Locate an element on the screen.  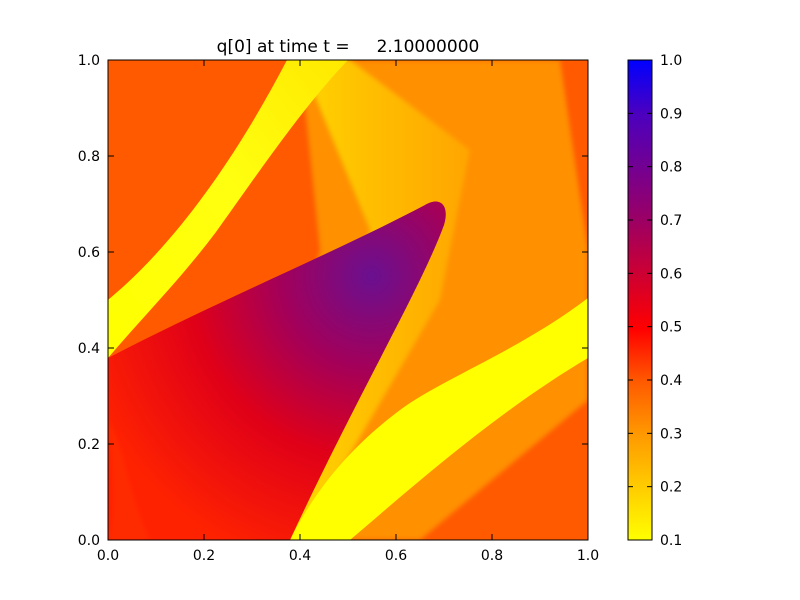
colorbar-frame is located at coordinates (640, 300).